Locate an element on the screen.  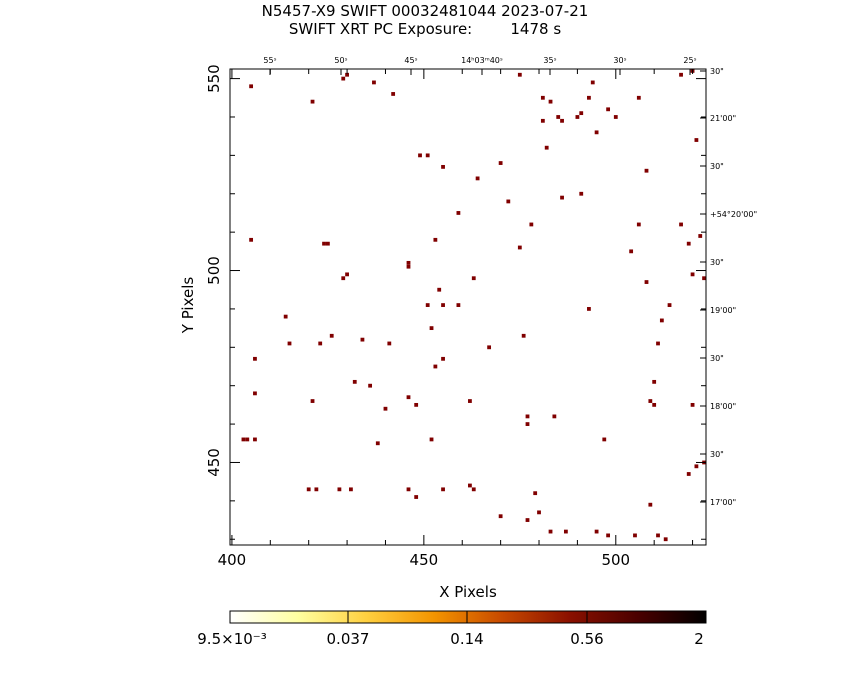
dec-tick-label: 17'00" is located at coordinates (723, 502).